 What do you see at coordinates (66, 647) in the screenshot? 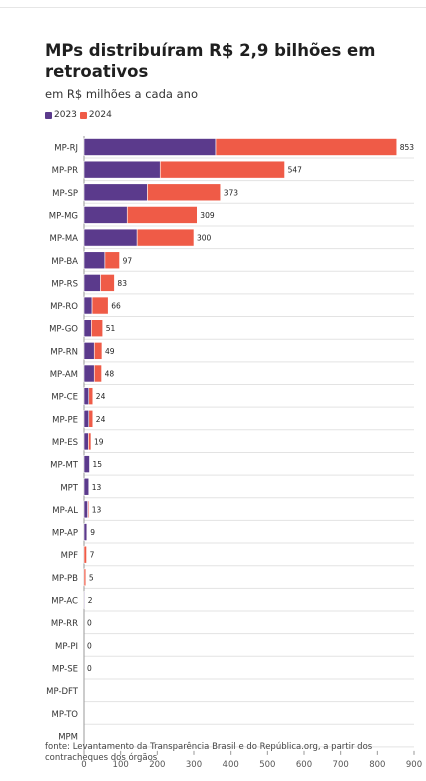
I see `category-label: MP-PI` at bounding box center [66, 647].